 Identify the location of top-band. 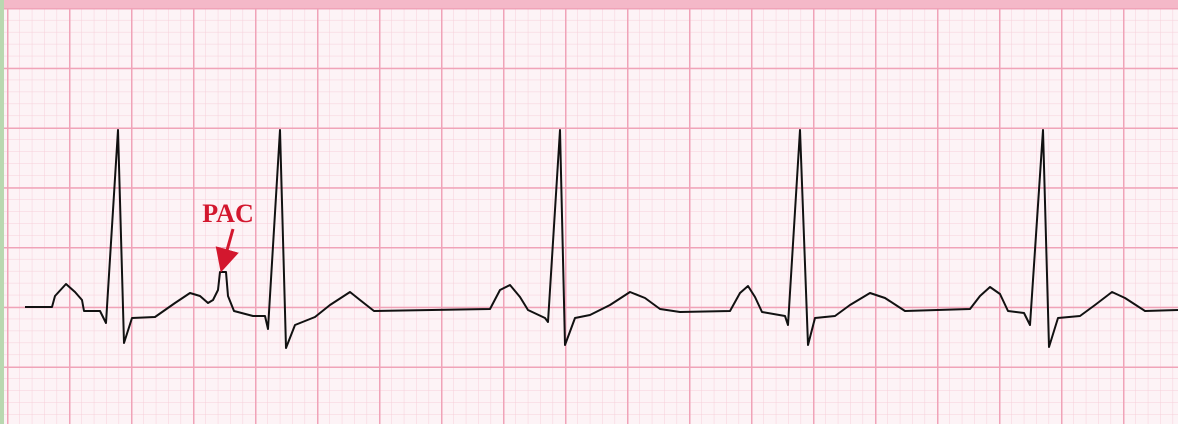
(589, 4).